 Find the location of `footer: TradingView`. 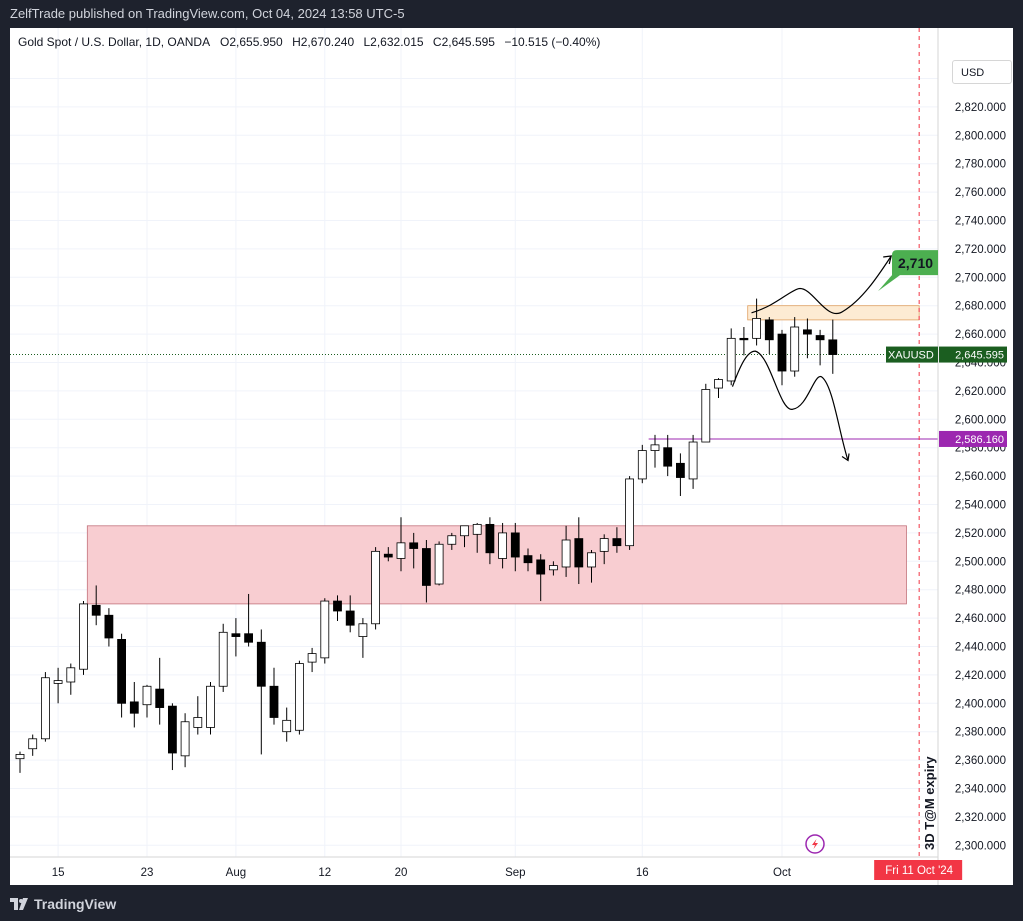

footer: TradingView is located at coordinates (511, 903).